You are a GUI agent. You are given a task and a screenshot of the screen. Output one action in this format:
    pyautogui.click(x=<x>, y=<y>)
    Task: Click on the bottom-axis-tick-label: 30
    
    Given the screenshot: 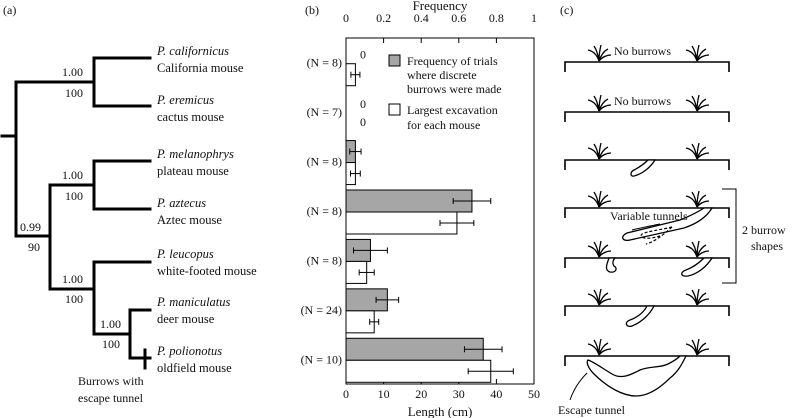 What is the action you would take?
    pyautogui.click(x=459, y=394)
    